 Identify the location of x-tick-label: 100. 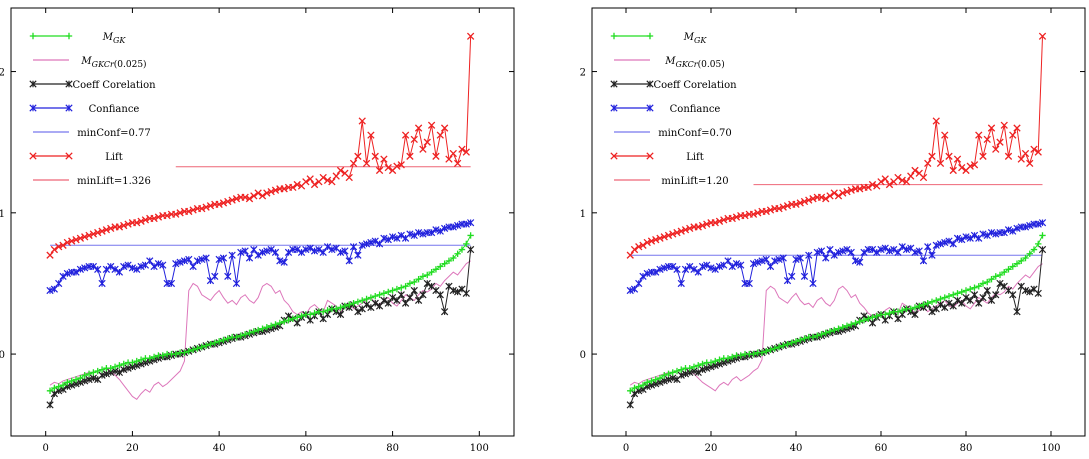
(479, 448).